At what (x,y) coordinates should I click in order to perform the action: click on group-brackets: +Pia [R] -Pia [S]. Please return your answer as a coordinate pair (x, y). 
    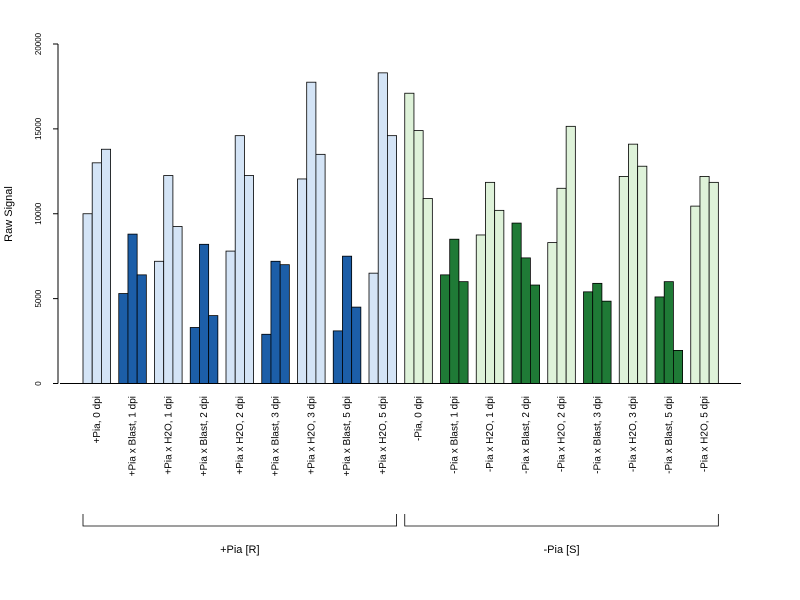
    Looking at the image, I should click on (400, 535).